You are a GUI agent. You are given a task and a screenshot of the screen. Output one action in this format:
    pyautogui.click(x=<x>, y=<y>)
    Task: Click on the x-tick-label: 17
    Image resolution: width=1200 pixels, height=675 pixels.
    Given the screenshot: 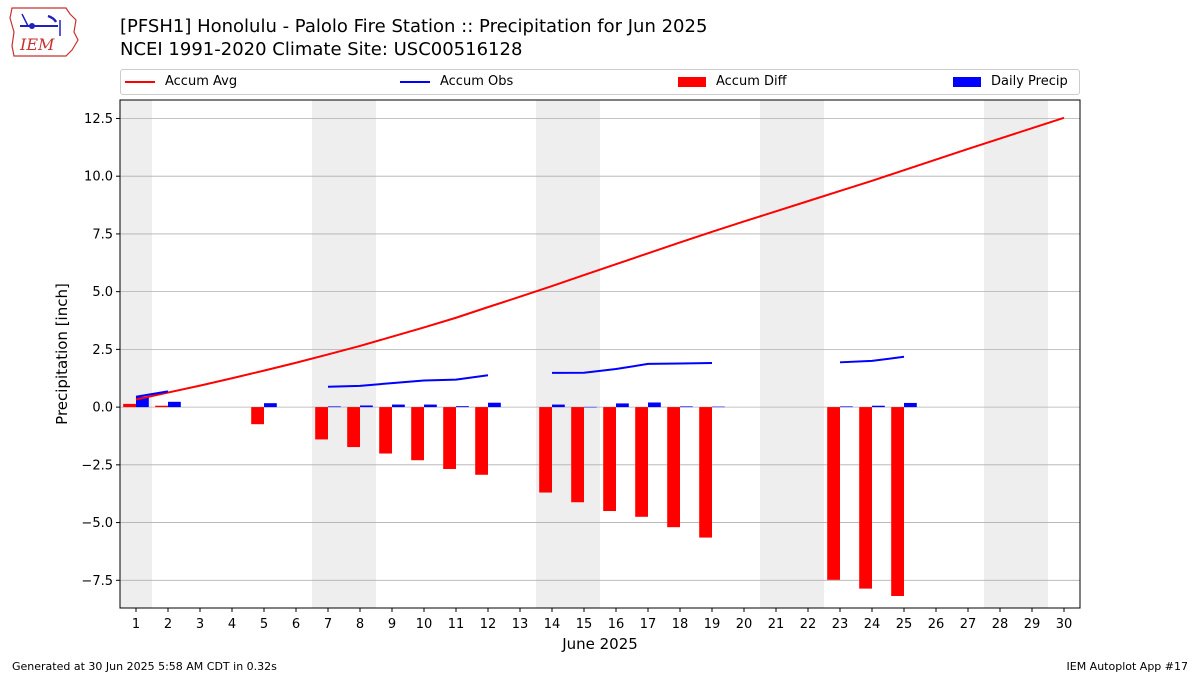 What is the action you would take?
    pyautogui.click(x=648, y=624)
    